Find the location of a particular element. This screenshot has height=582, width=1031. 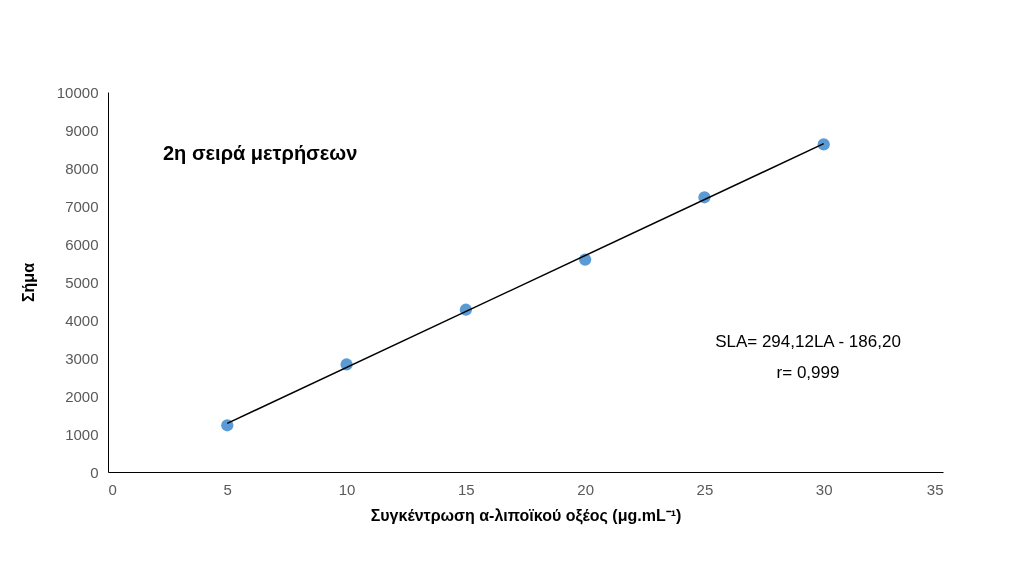

y-tick-label: 4000 is located at coordinates (82, 320).